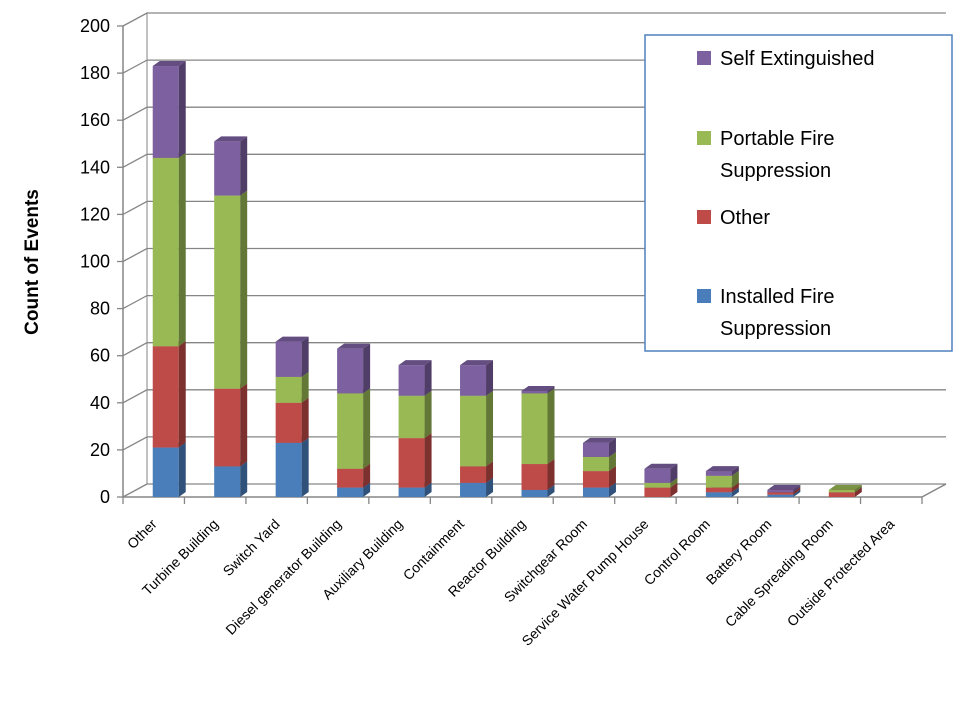 This screenshot has width=961, height=706. What do you see at coordinates (841, 573) in the screenshot?
I see `x-tick-label: Outside Protected Area` at bounding box center [841, 573].